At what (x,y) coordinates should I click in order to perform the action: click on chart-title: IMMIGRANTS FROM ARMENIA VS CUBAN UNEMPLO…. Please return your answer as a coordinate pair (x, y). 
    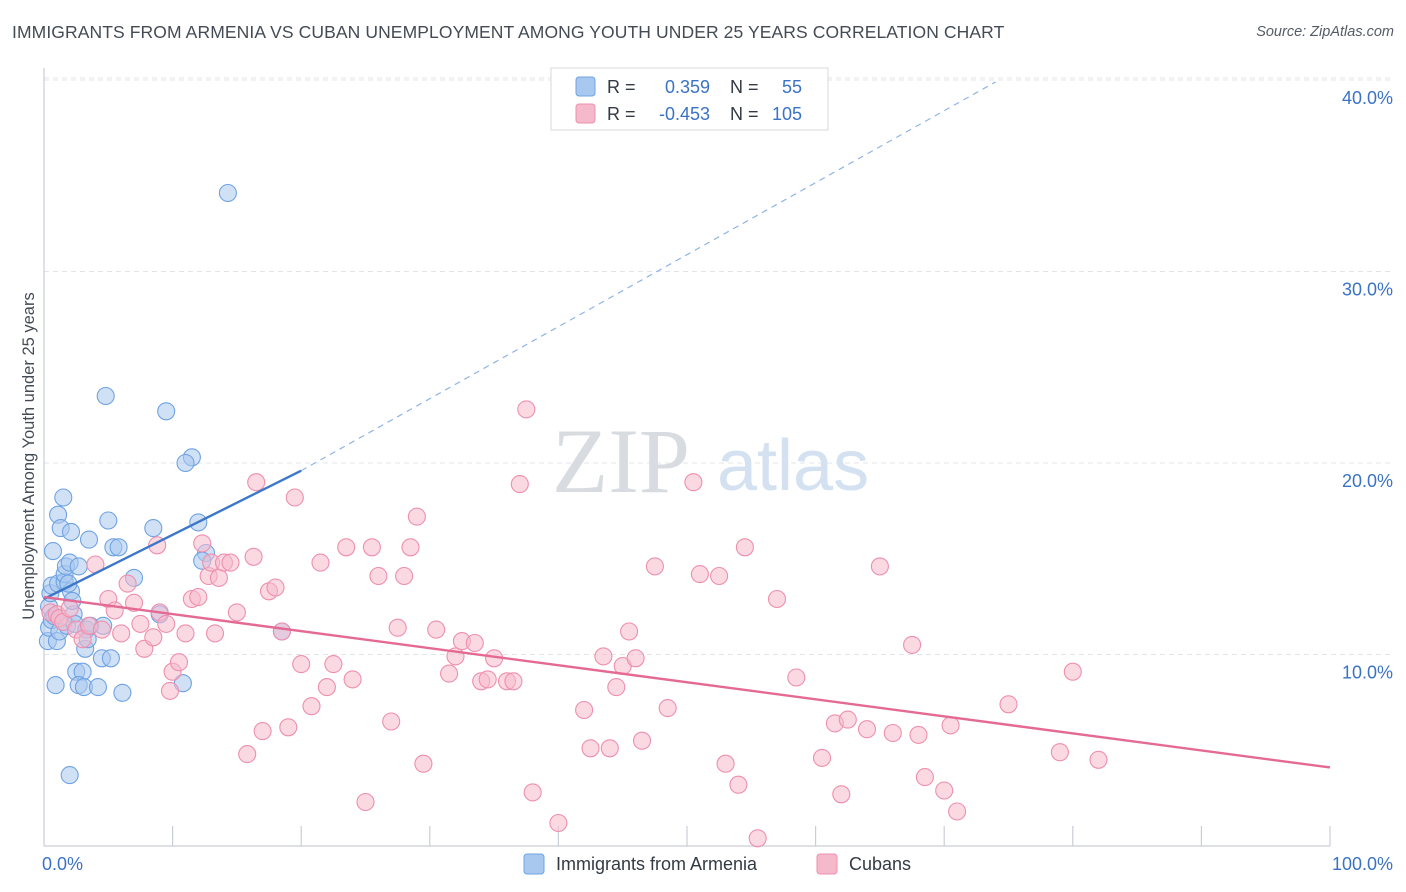
    Looking at the image, I should click on (508, 32).